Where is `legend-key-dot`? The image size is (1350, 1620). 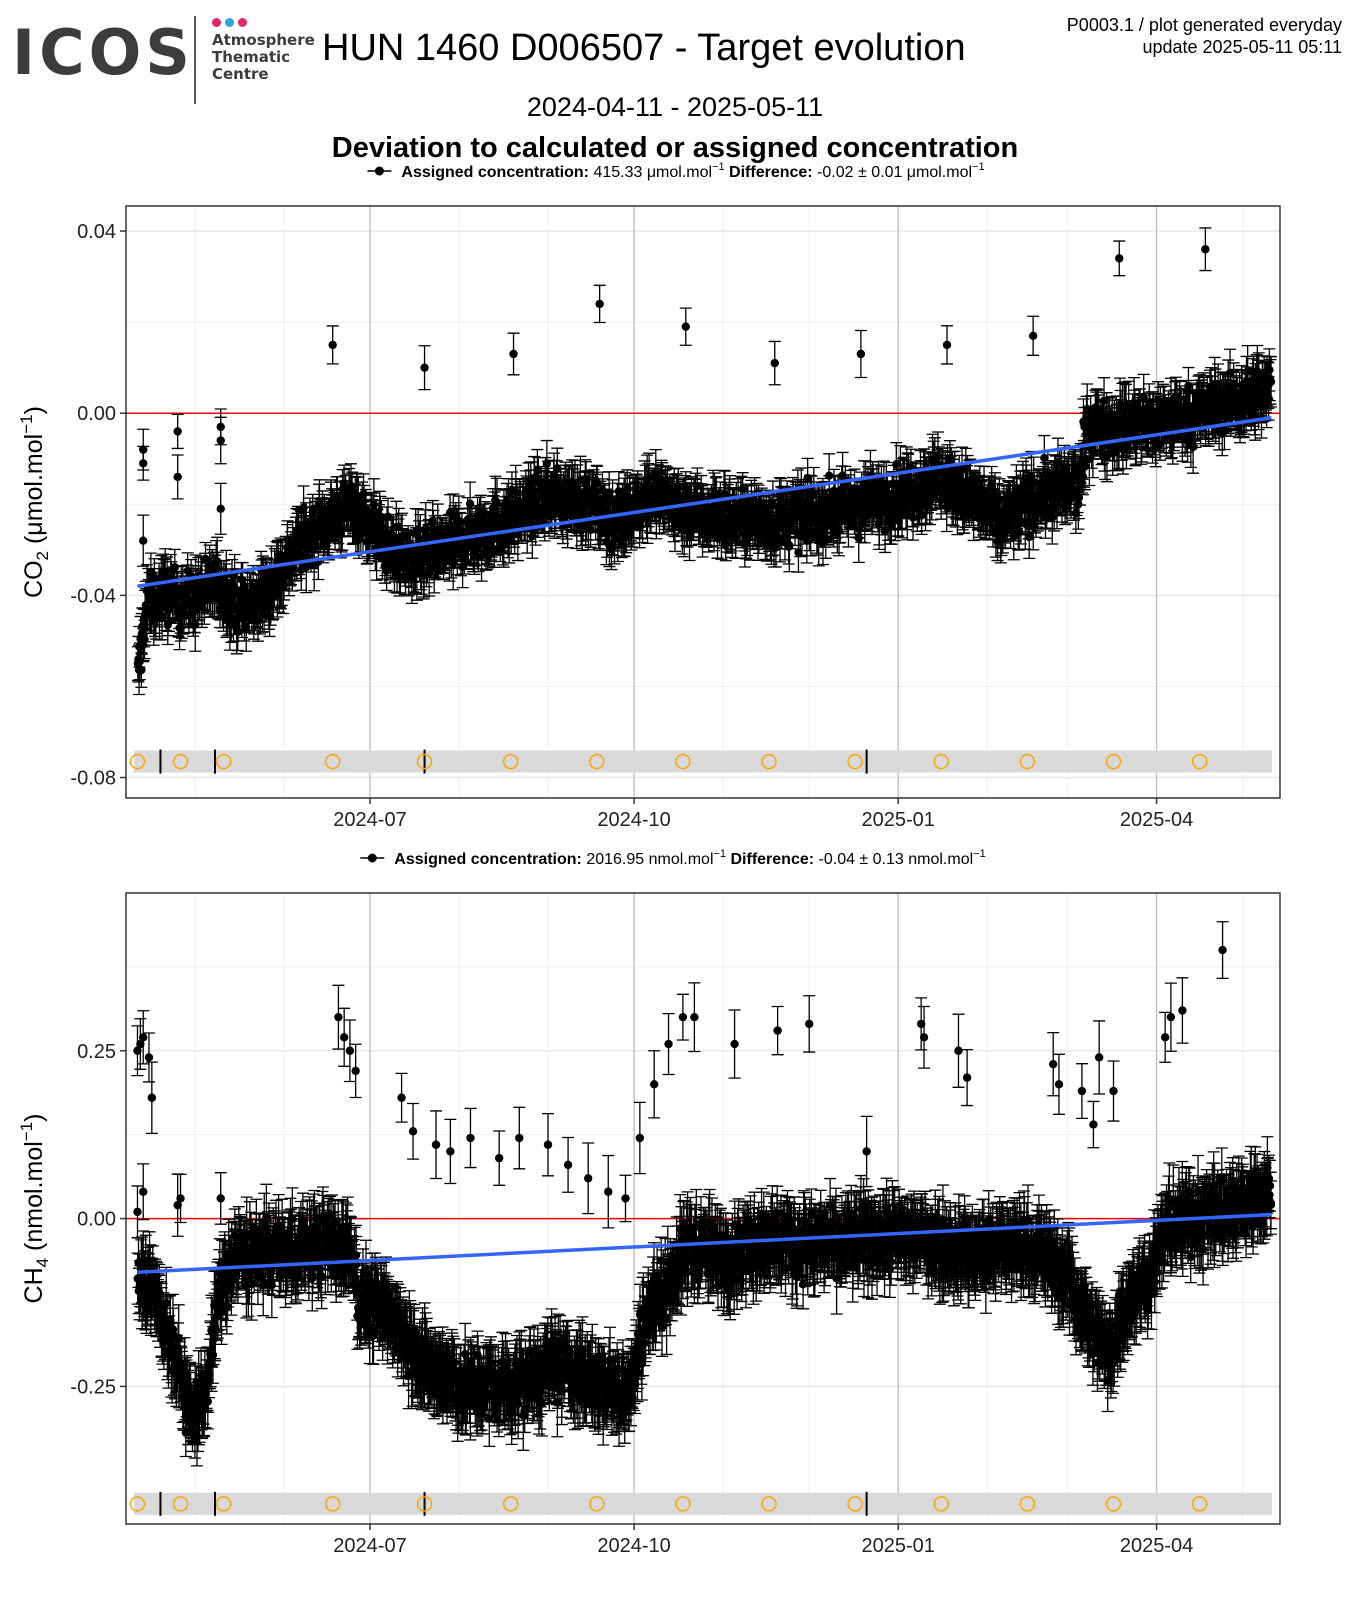
legend-key-dot is located at coordinates (379, 171).